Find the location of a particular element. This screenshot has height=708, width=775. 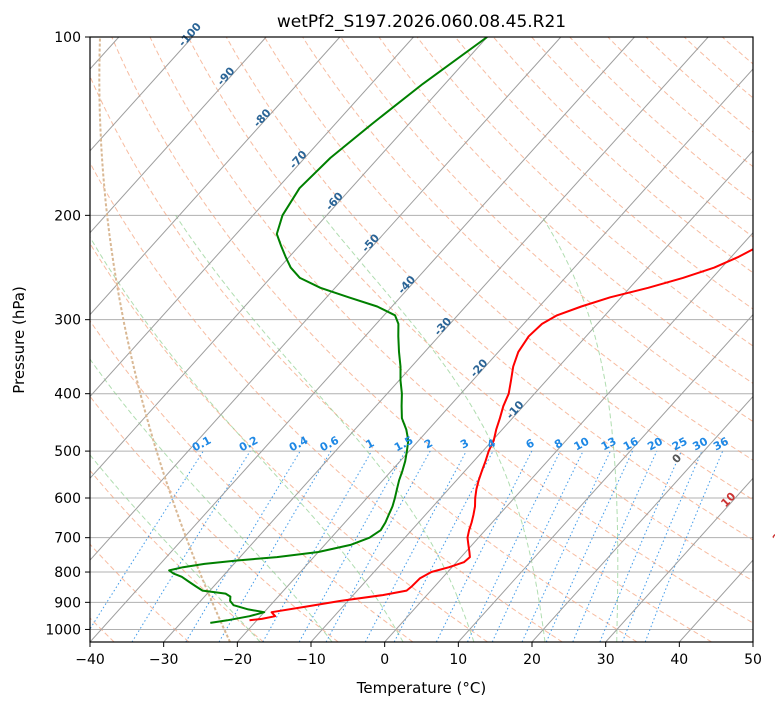

x-tick-label: 20 is located at coordinates (532, 660).